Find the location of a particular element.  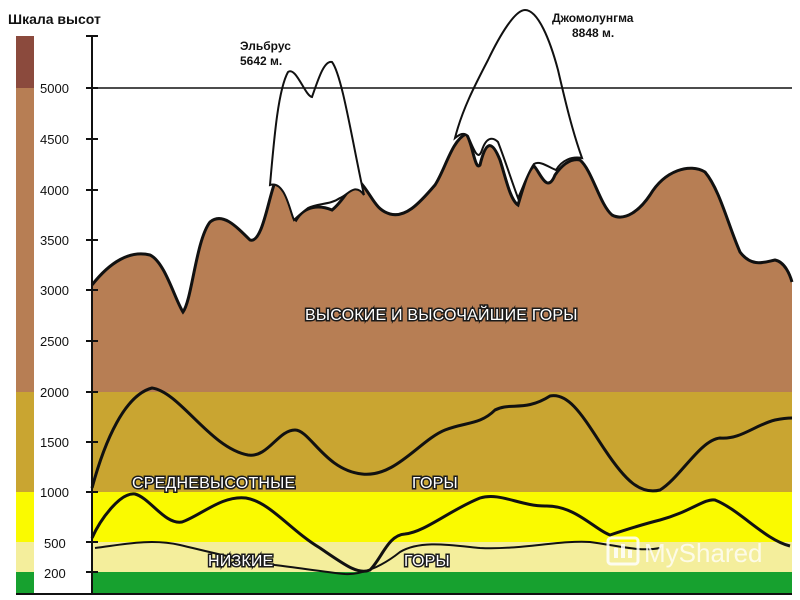

altitude-scale-bar is located at coordinates (25, 315).